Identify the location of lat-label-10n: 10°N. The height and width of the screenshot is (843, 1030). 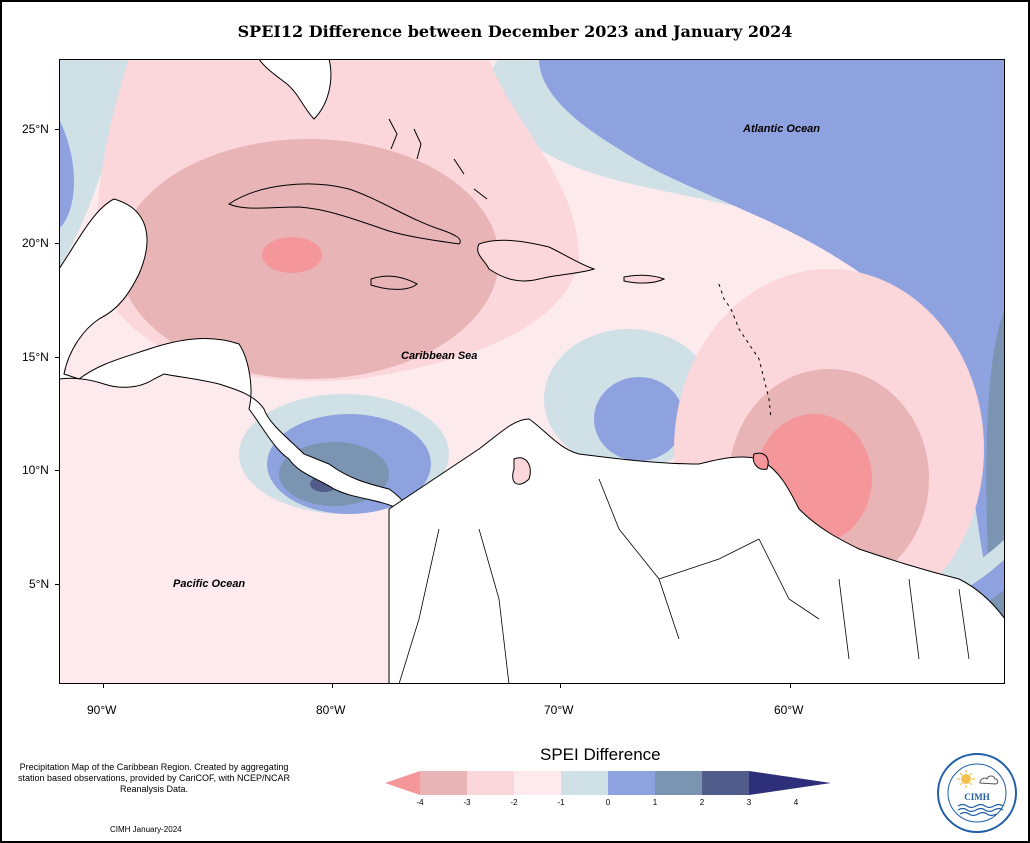
(35, 470).